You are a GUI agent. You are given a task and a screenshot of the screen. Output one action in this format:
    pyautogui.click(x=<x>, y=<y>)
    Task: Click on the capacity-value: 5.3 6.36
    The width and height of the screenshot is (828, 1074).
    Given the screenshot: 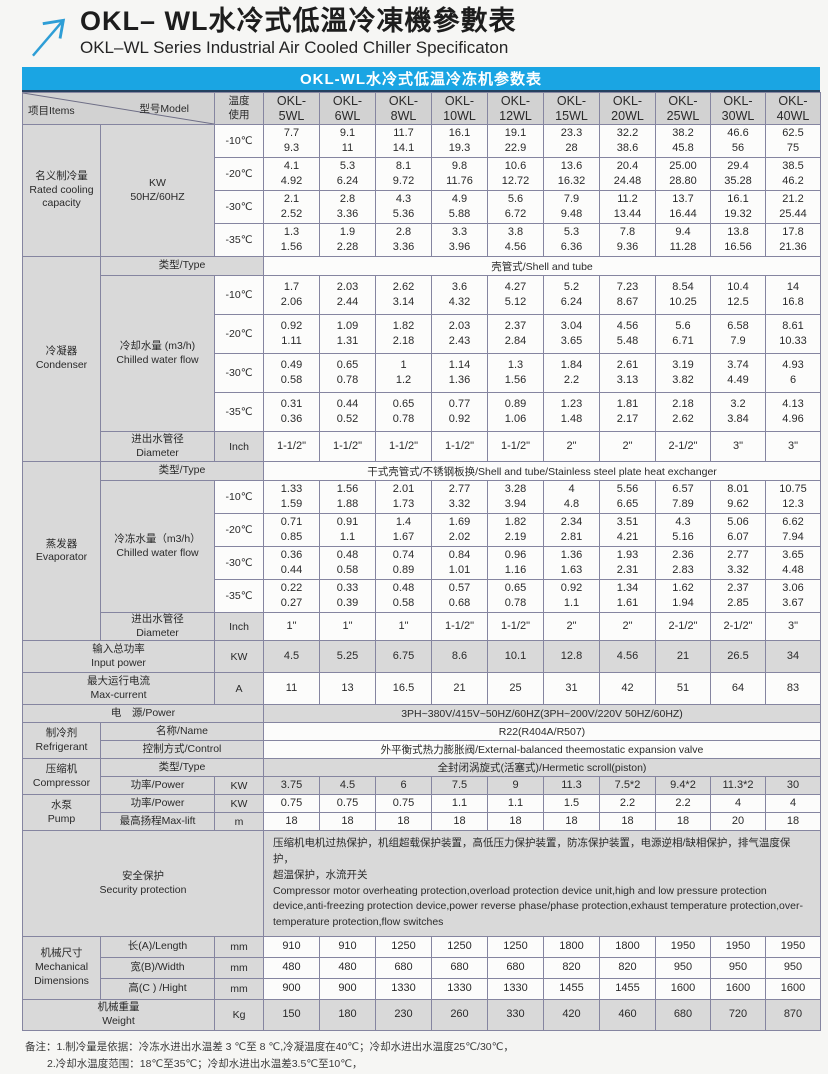 What is the action you would take?
    pyautogui.click(x=571, y=240)
    